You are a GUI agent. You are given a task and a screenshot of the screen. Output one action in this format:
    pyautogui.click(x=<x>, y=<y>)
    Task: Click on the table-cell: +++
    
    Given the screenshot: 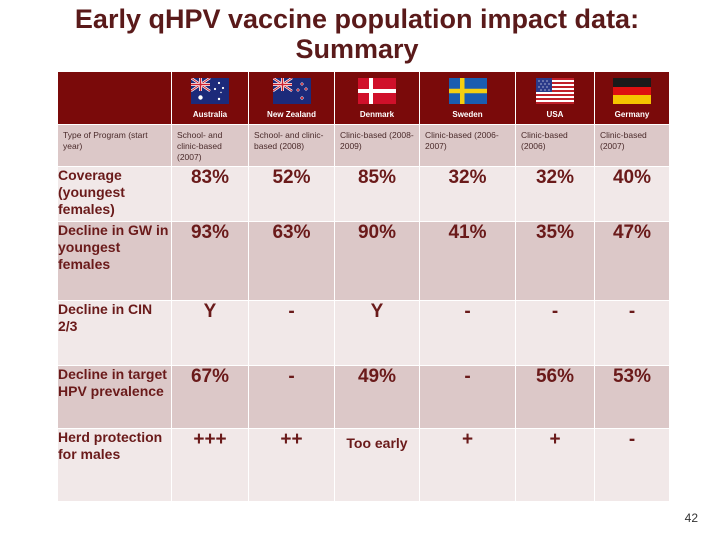 What is the action you would take?
    pyautogui.click(x=210, y=465)
    